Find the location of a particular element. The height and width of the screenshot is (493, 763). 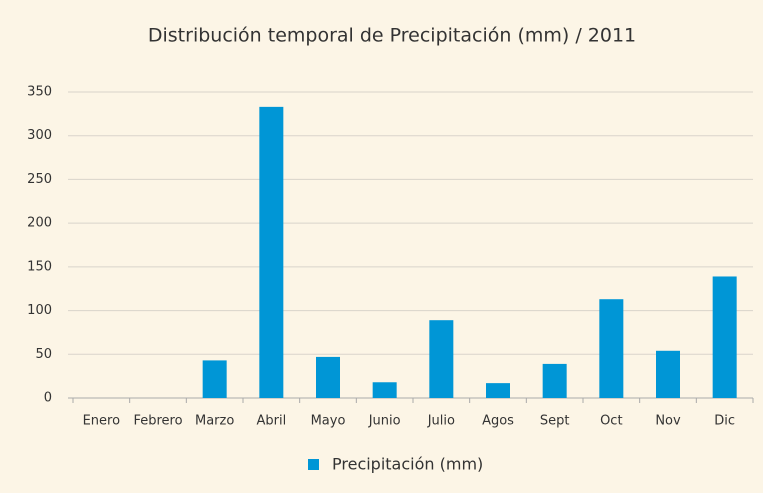

x-tick-label: Agos is located at coordinates (498, 421).